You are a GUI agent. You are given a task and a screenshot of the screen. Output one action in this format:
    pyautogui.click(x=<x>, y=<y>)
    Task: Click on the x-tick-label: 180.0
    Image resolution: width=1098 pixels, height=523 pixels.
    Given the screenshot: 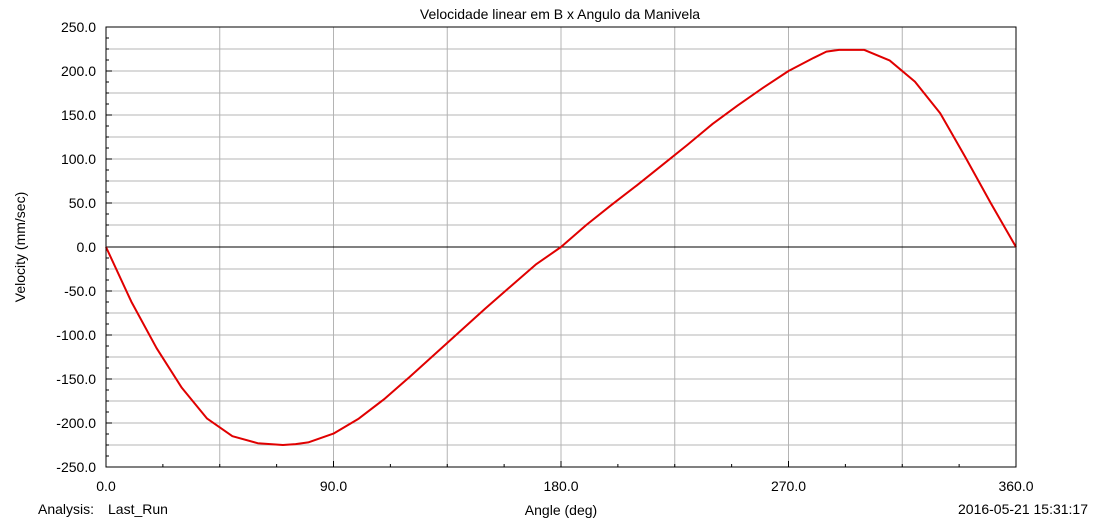 What is the action you would take?
    pyautogui.click(x=560, y=486)
    